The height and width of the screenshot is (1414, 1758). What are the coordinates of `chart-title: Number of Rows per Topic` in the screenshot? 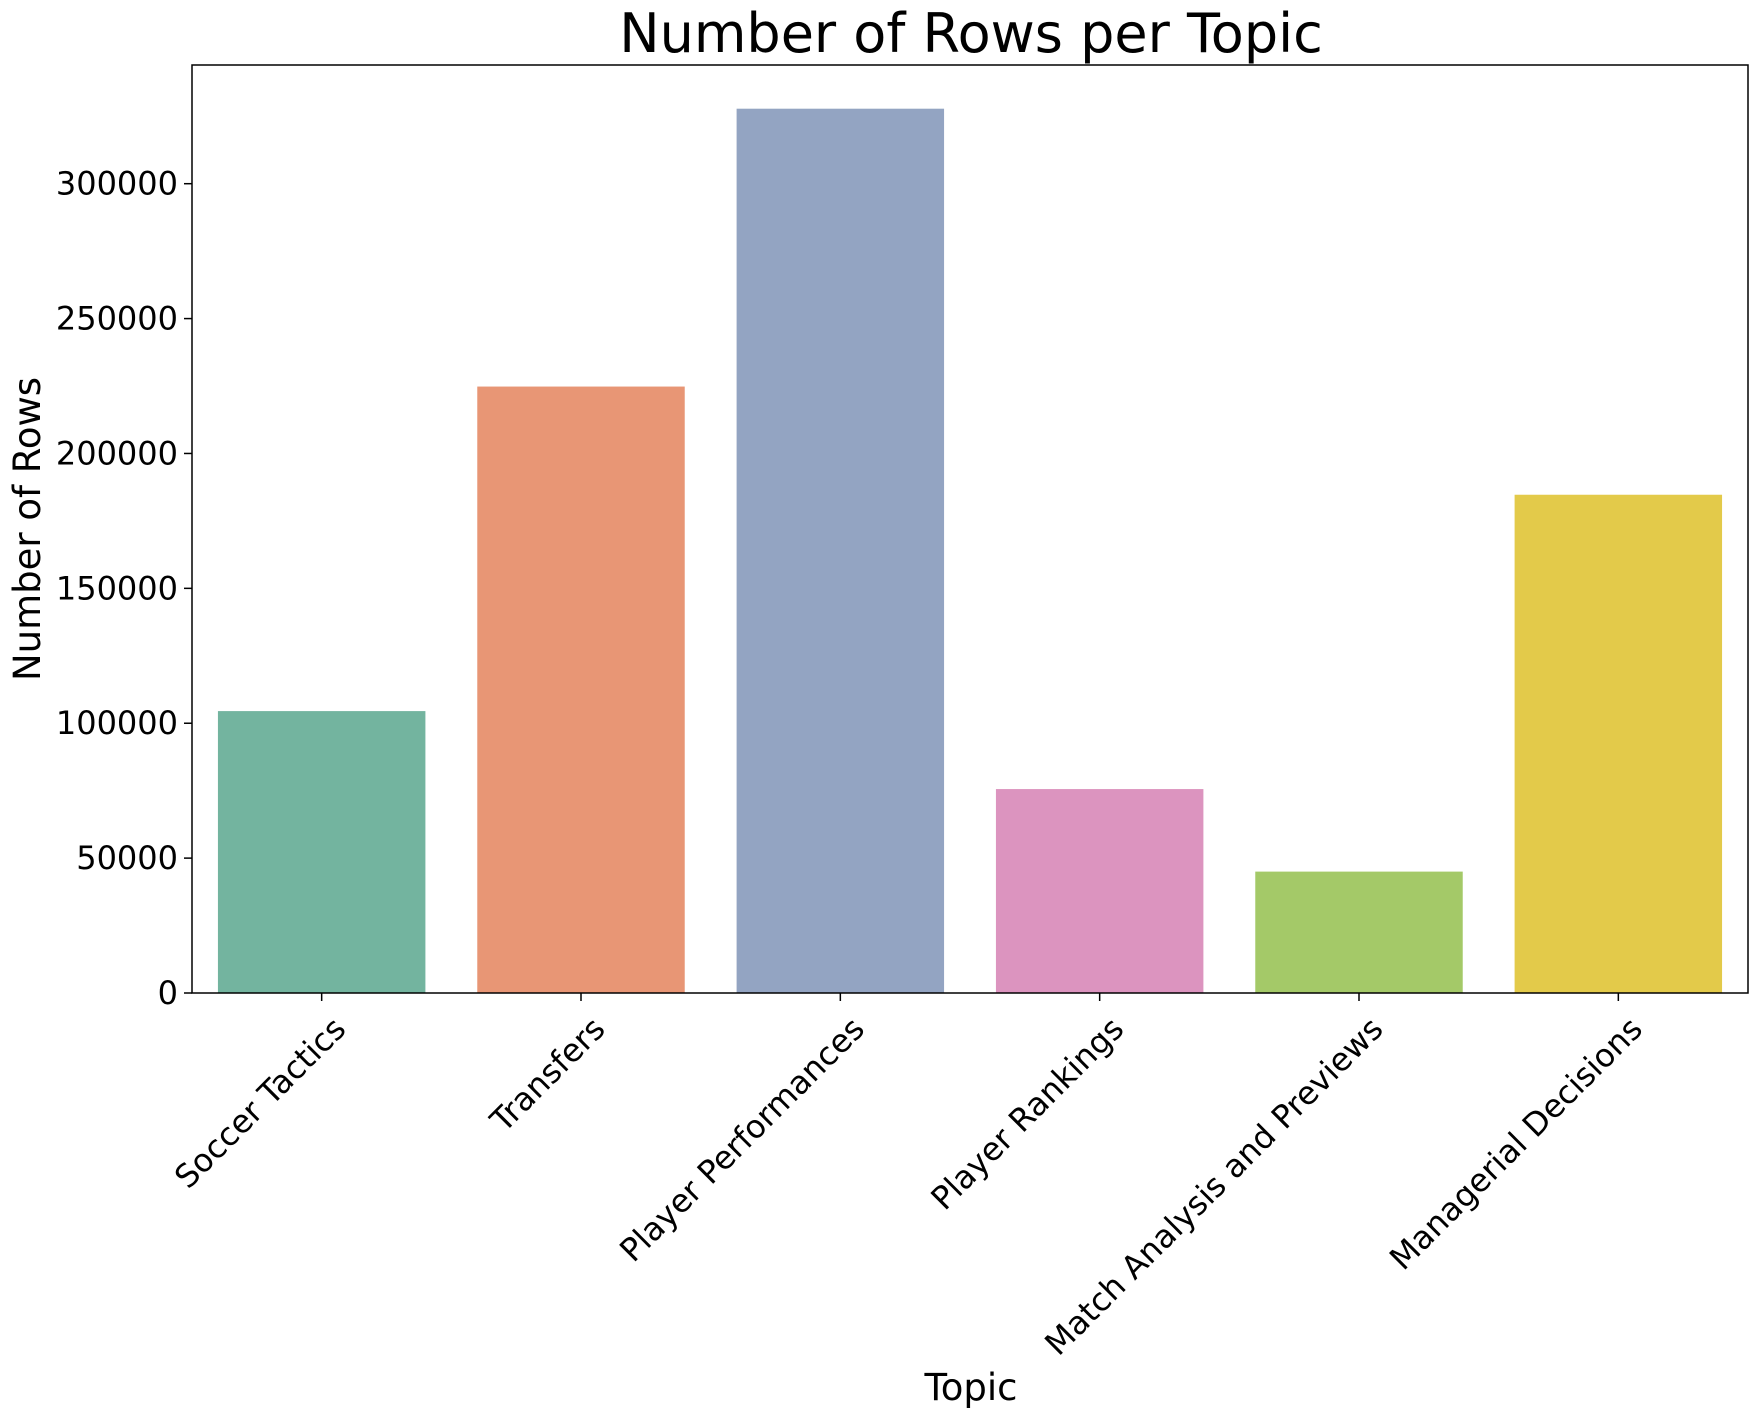 It's located at (971, 33).